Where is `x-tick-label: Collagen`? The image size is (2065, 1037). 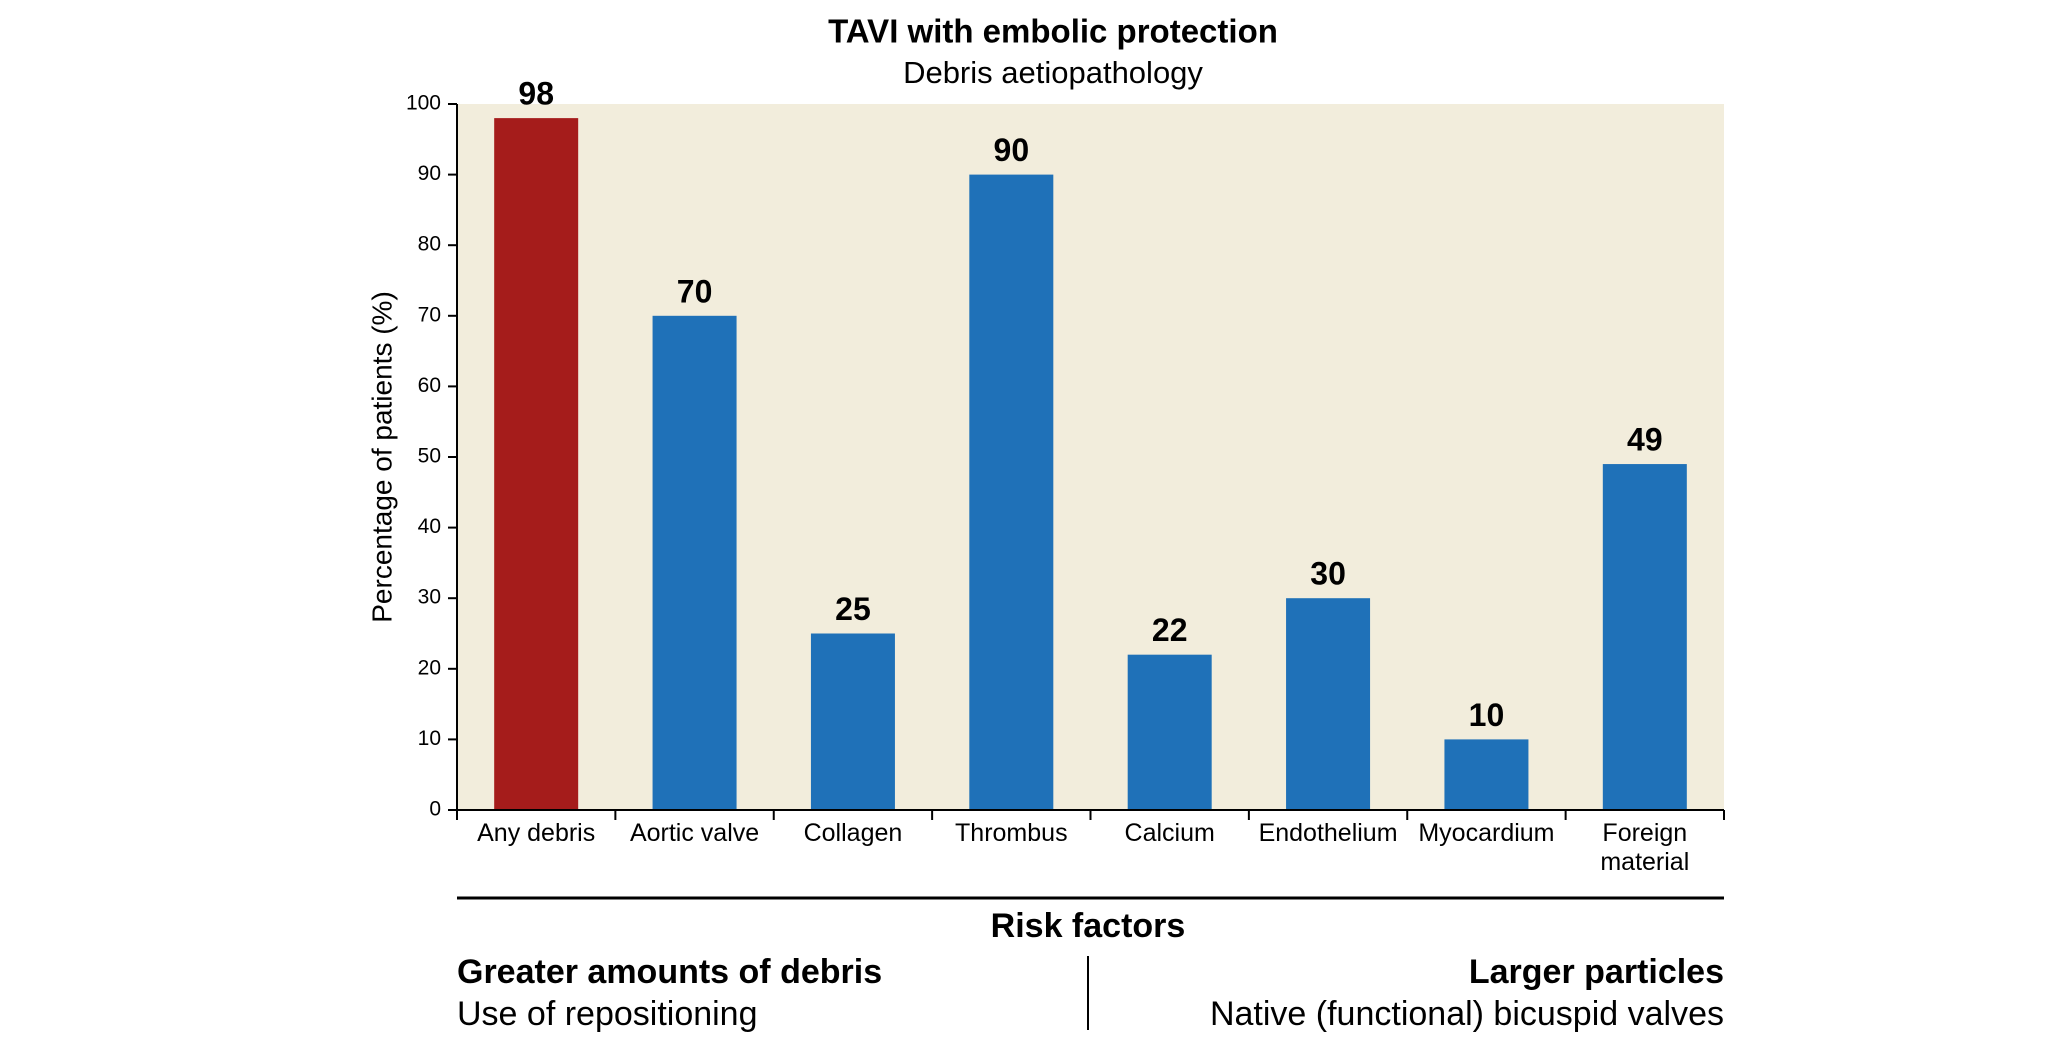
x-tick-label: Collagen is located at coordinates (853, 833).